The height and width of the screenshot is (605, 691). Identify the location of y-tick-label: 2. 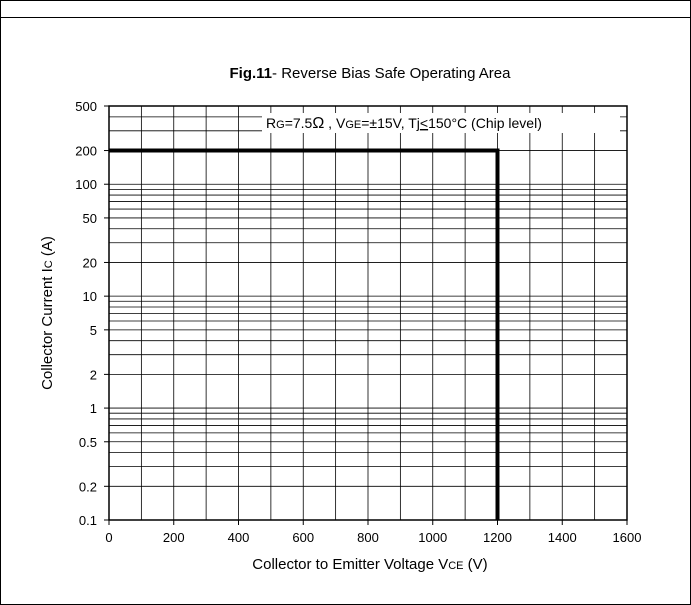
(93, 374).